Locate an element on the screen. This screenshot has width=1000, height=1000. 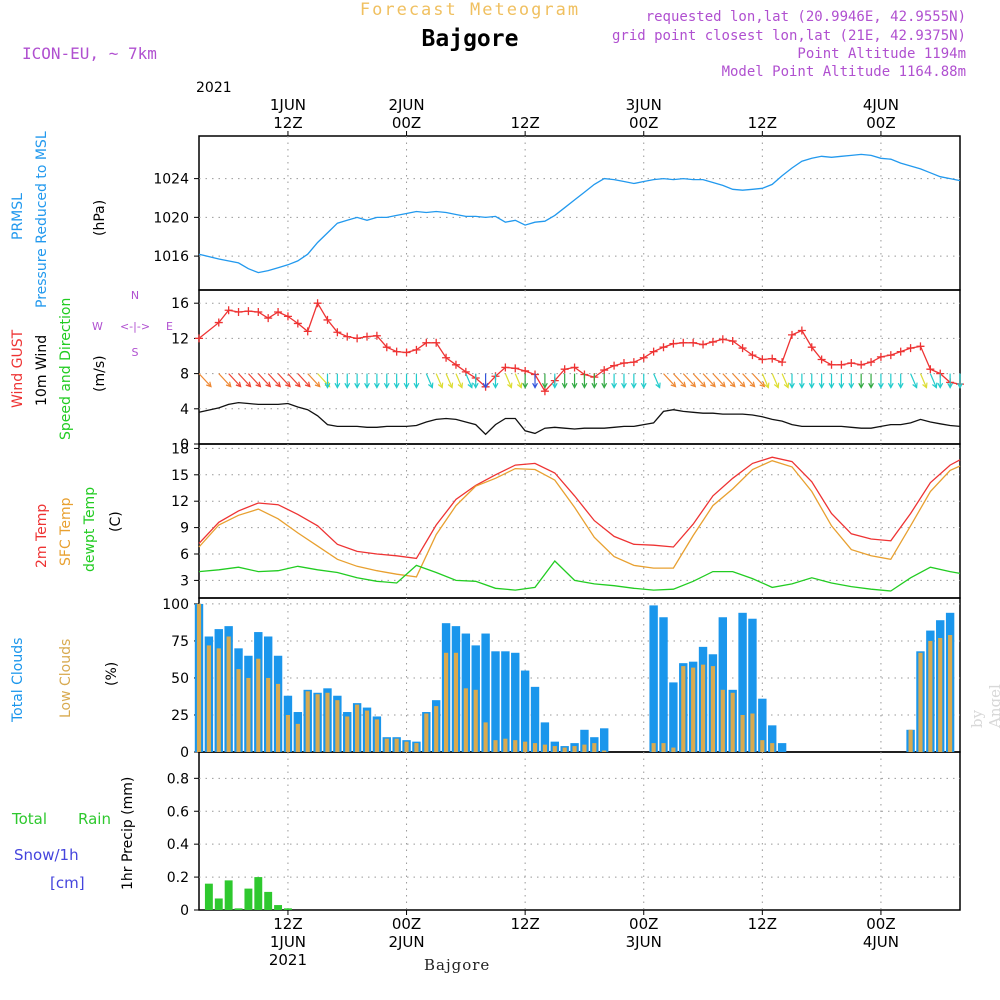
bottom-date-label: 1JUN is located at coordinates (288, 942).